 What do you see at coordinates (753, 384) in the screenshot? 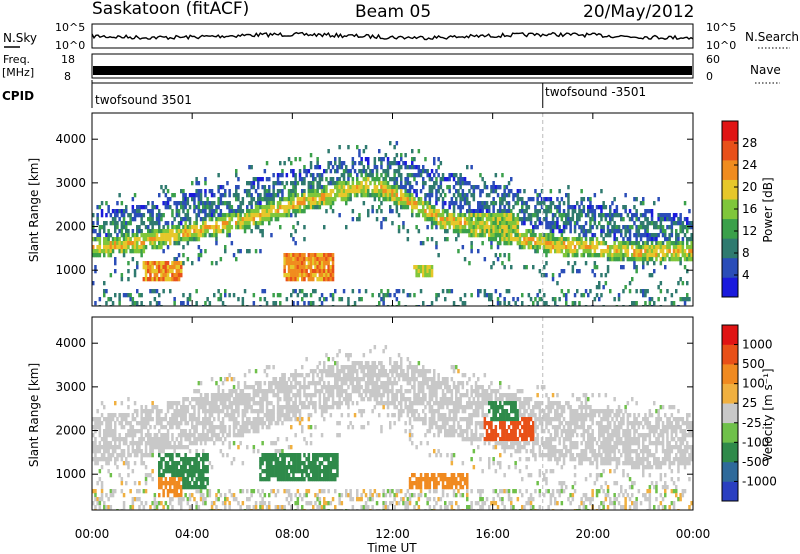
I see `velocity-colorbar-label-tick: 100` at bounding box center [753, 384].